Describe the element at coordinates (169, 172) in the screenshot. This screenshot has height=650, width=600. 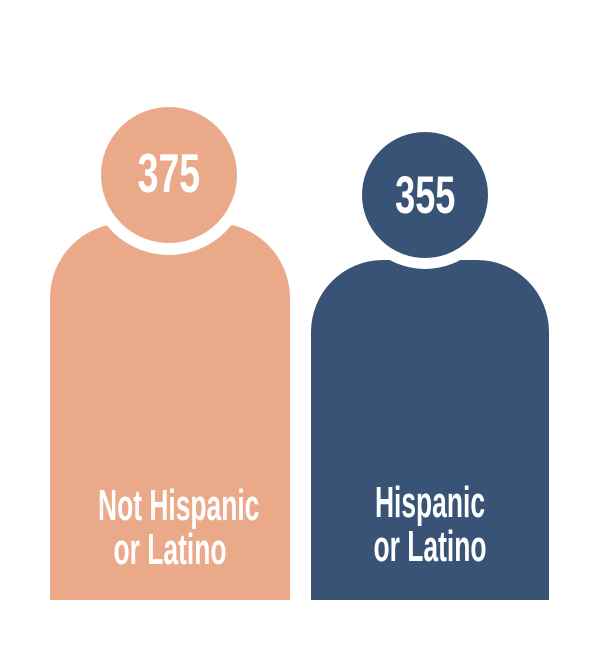
I see `figure-value-not-hispanic: 375` at that location.